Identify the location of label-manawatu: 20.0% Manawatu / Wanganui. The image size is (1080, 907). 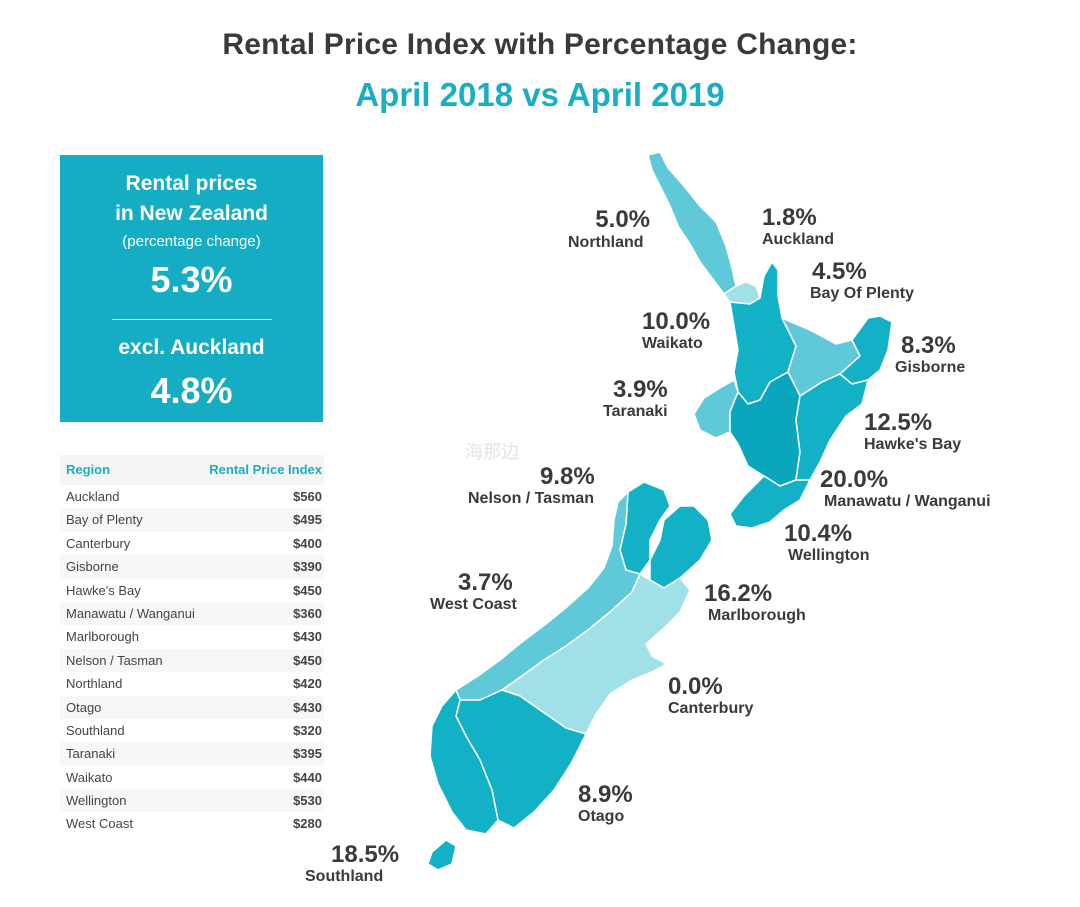
(905, 489).